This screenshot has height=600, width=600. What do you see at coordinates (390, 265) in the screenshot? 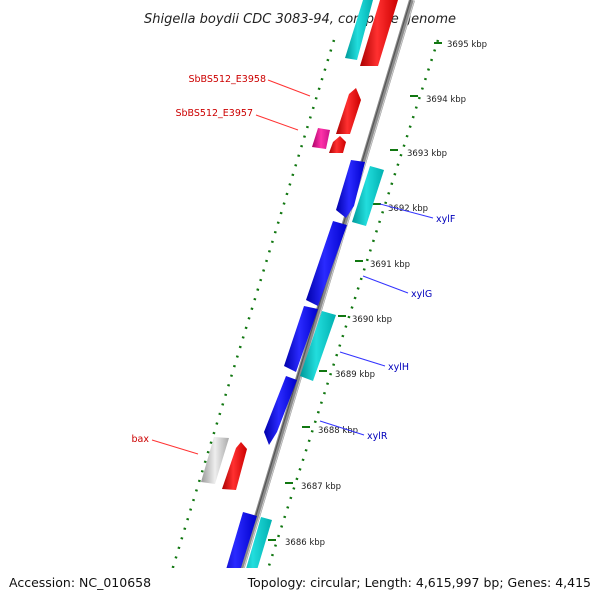
I see `tick-label: 3691 kbp` at bounding box center [390, 265].